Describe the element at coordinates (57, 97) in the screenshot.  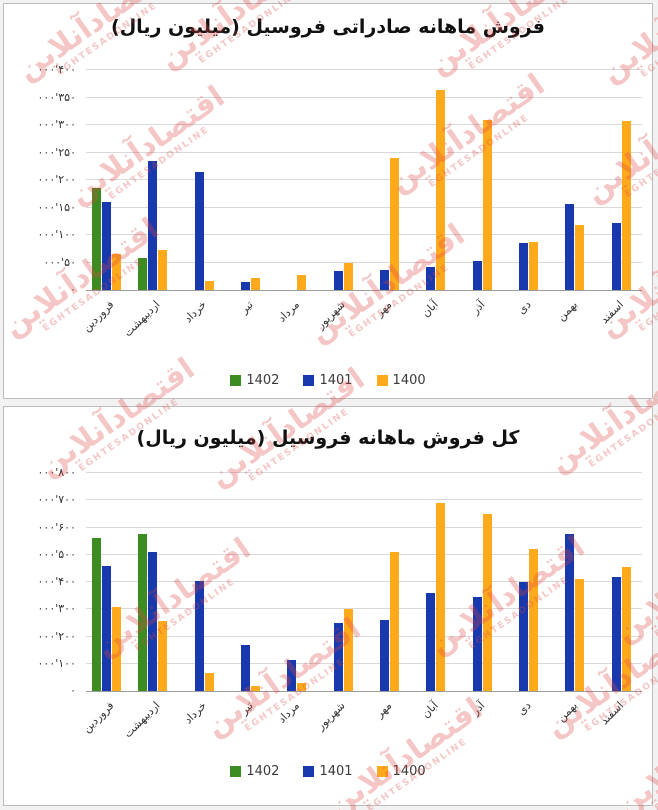
I see `y-axis-tick-label: ۳۵۰'۰۰۰` at that location.